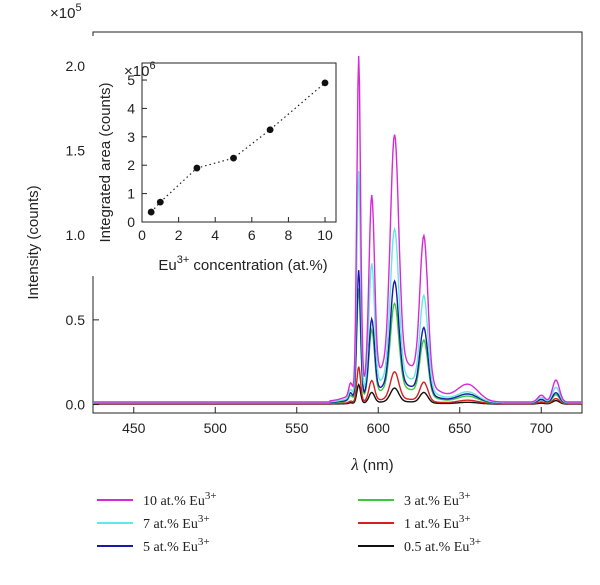 The height and width of the screenshot is (585, 600). I want to click on inset-y-tick-label: 5, so click(131, 80).